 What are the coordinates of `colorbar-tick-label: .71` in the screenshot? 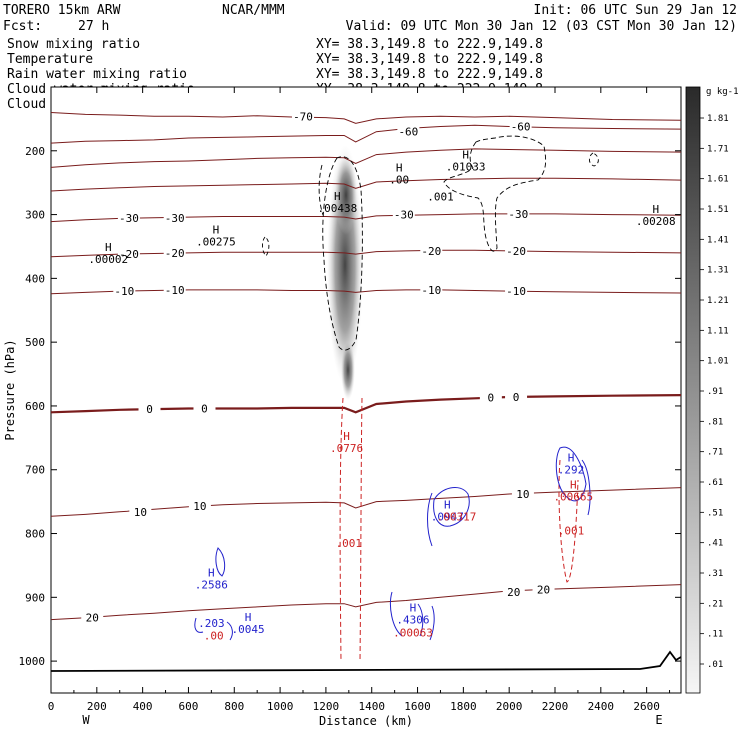 It's located at (715, 453).